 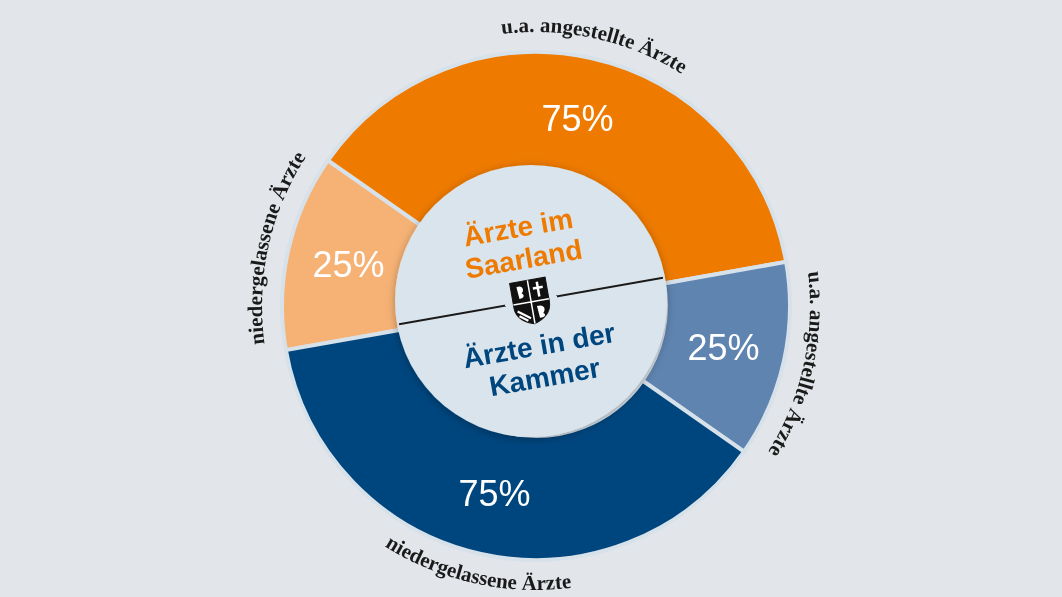 What do you see at coordinates (522, 244) in the screenshot?
I see `text: Ärzte im Saarland` at bounding box center [522, 244].